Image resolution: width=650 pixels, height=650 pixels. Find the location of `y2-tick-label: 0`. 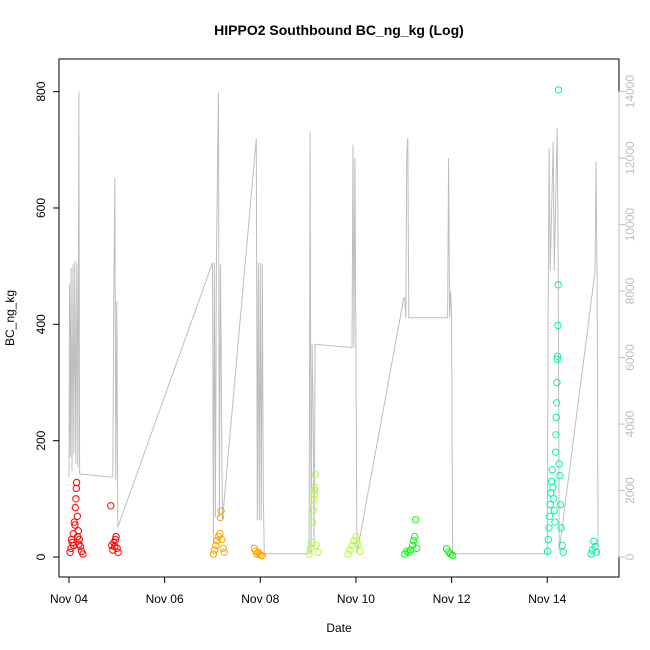

y2-tick-label: 0 is located at coordinates (630, 556).